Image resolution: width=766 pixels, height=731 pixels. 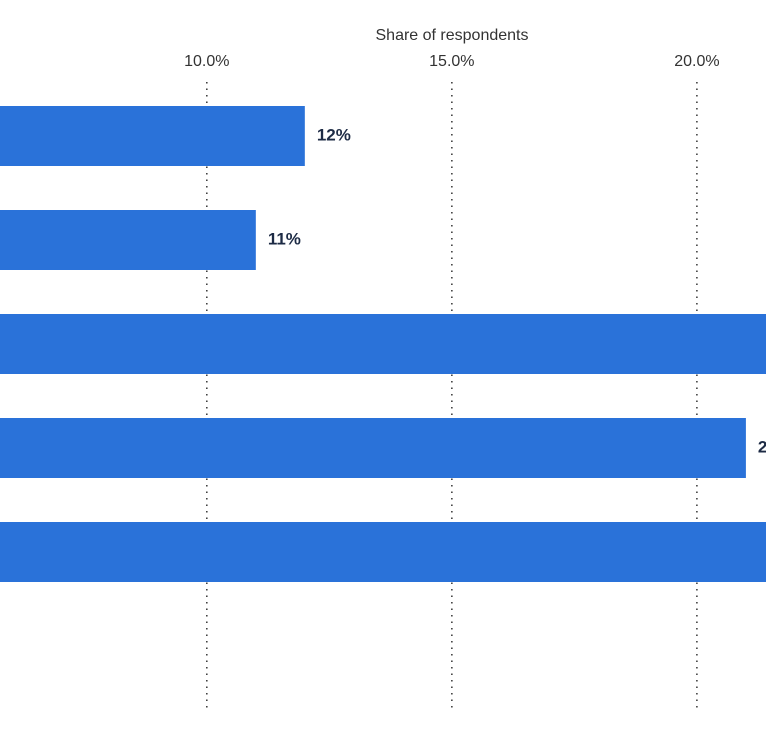 What do you see at coordinates (452, 35) in the screenshot?
I see `x-axis-title: Share of respondents` at bounding box center [452, 35].